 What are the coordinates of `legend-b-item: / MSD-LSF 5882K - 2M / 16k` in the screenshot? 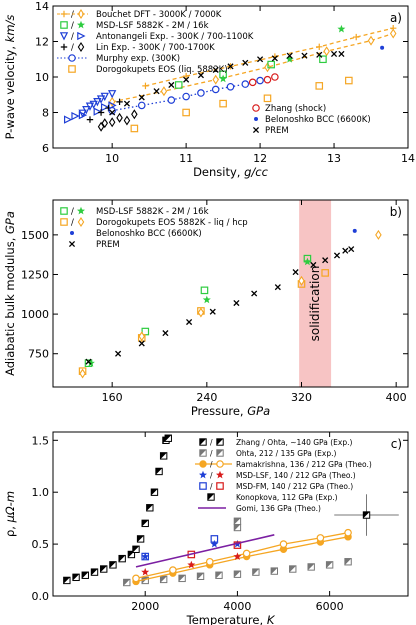 It's located at (134, 211).